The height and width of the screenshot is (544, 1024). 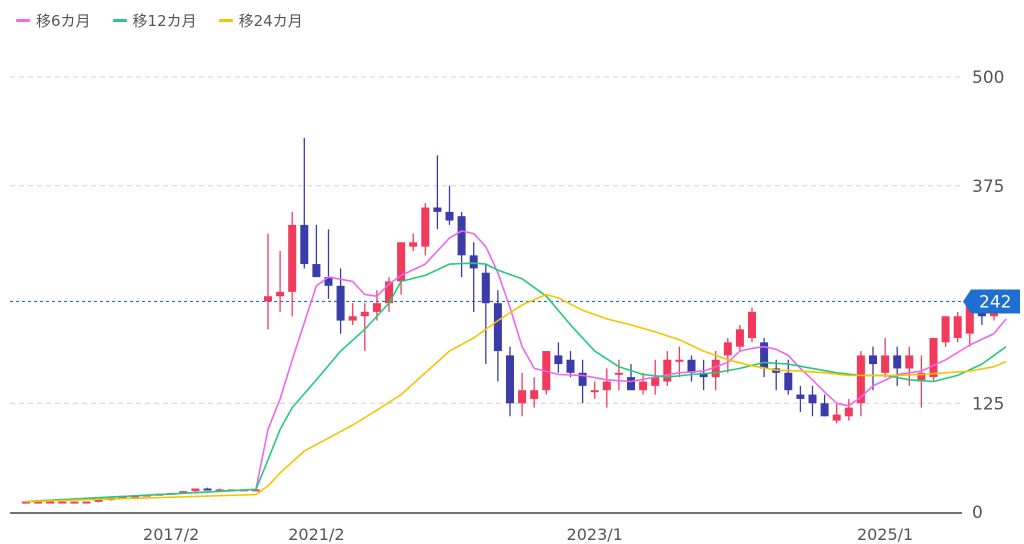 I want to click on legend-label-ma24: 移24カ月, so click(x=270, y=21).